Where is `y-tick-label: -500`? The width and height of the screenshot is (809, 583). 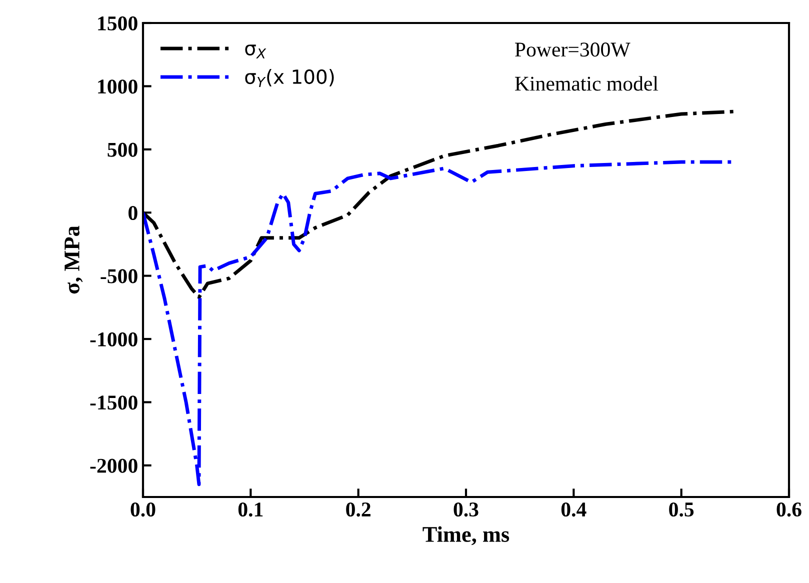 y-tick-label: -500 is located at coordinates (119, 276).